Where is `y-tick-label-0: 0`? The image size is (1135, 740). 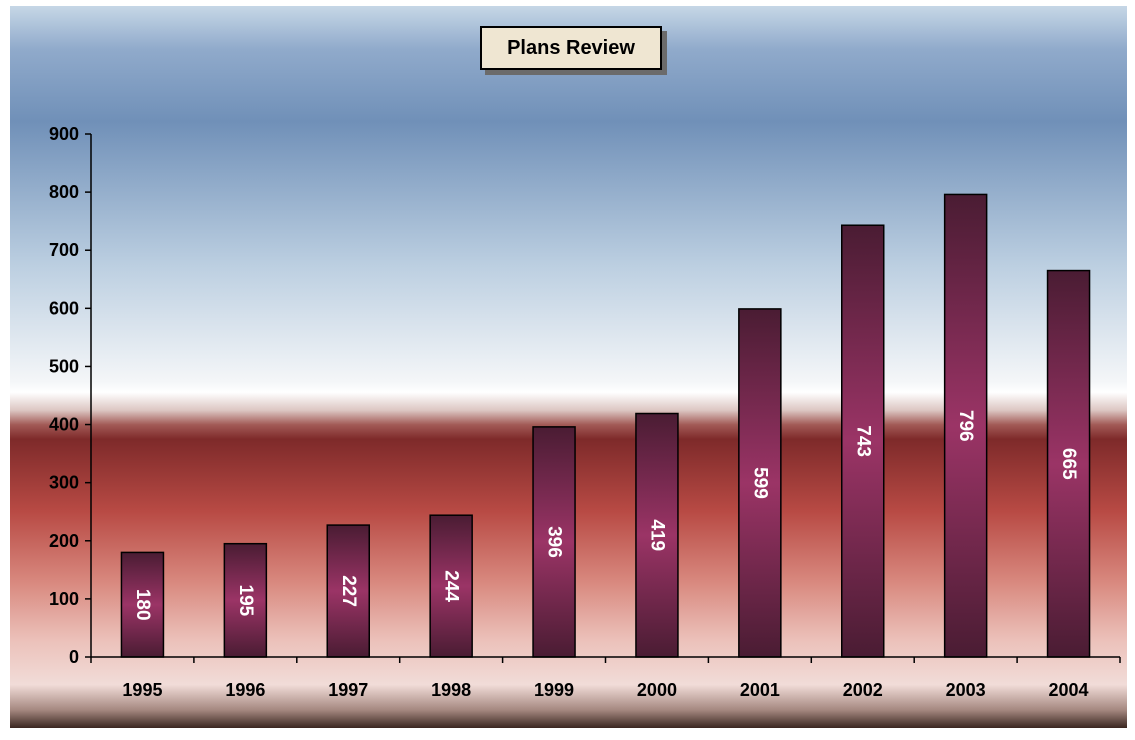
y-tick-label-0: 0 is located at coordinates (74, 657).